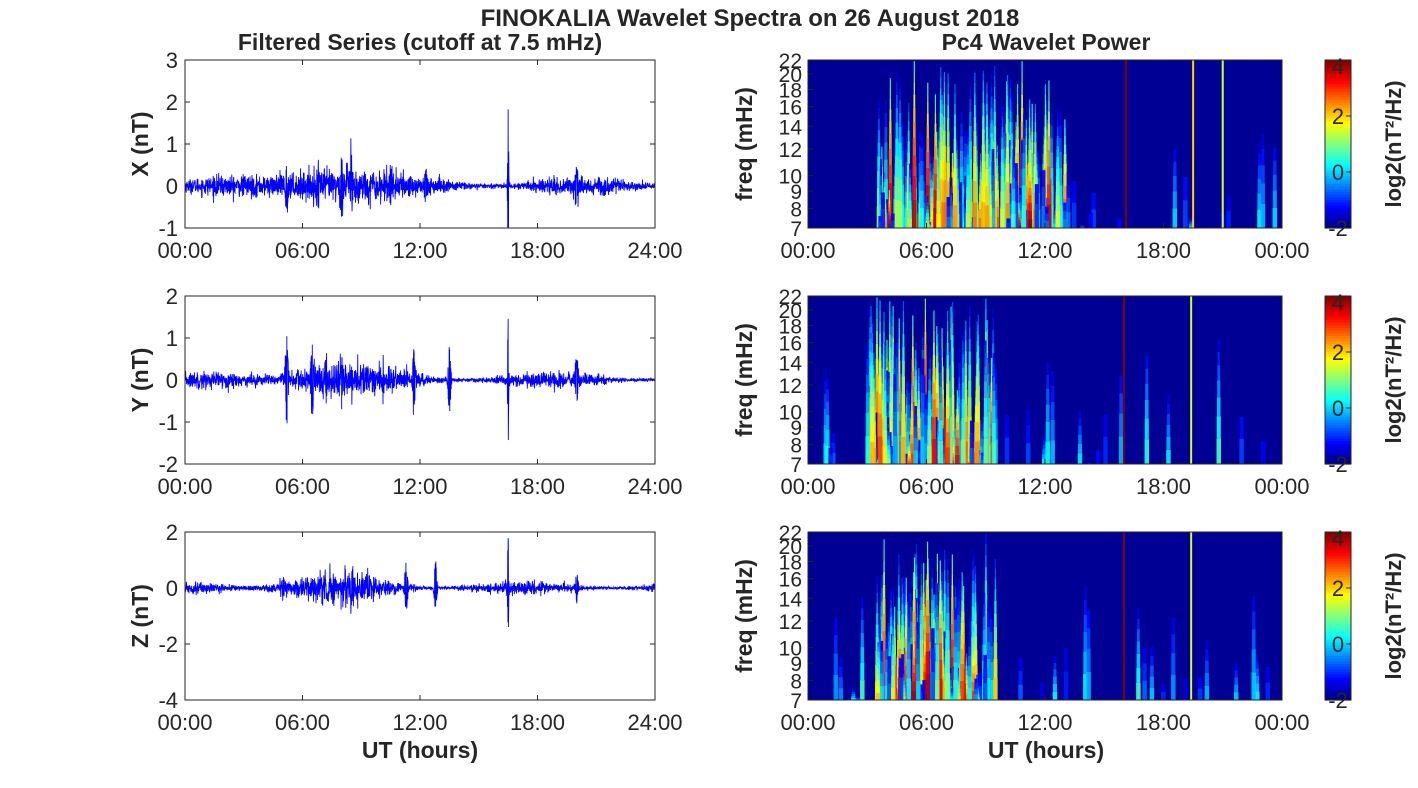 Image resolution: width=1418 pixels, height=788 pixels. What do you see at coordinates (420, 582) in the screenshot?
I see `series-line-z` at bounding box center [420, 582].